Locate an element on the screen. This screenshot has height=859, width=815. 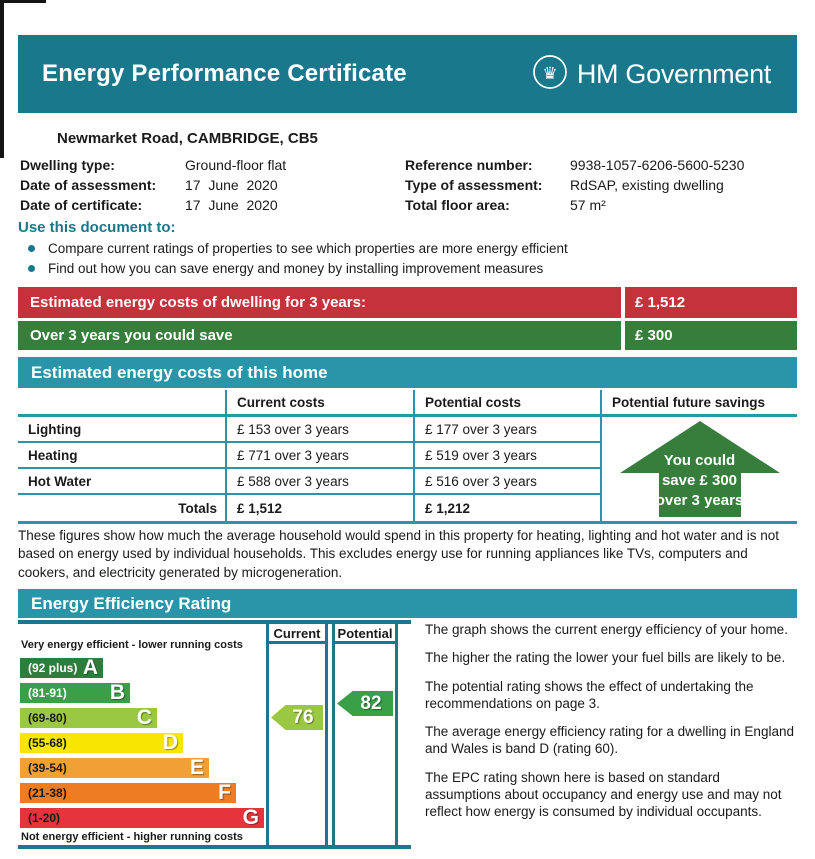
costs-table-title: Estimated energy costs of this home is located at coordinates (407, 372).